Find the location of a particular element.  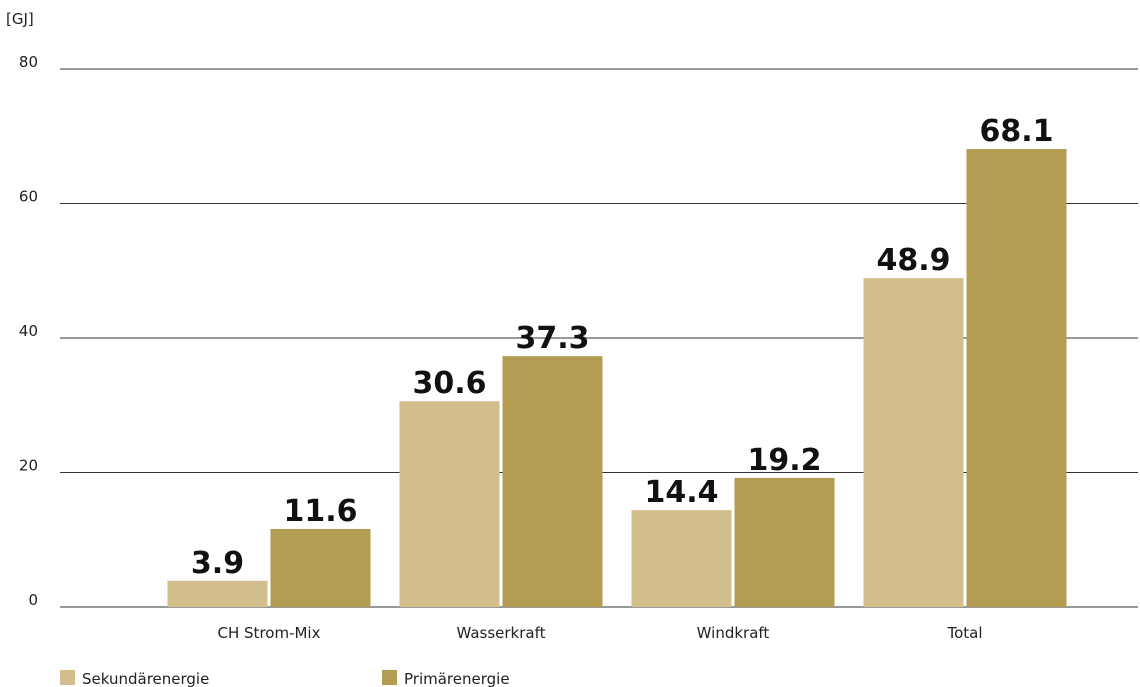

x-category-label: Total is located at coordinates (964, 633).